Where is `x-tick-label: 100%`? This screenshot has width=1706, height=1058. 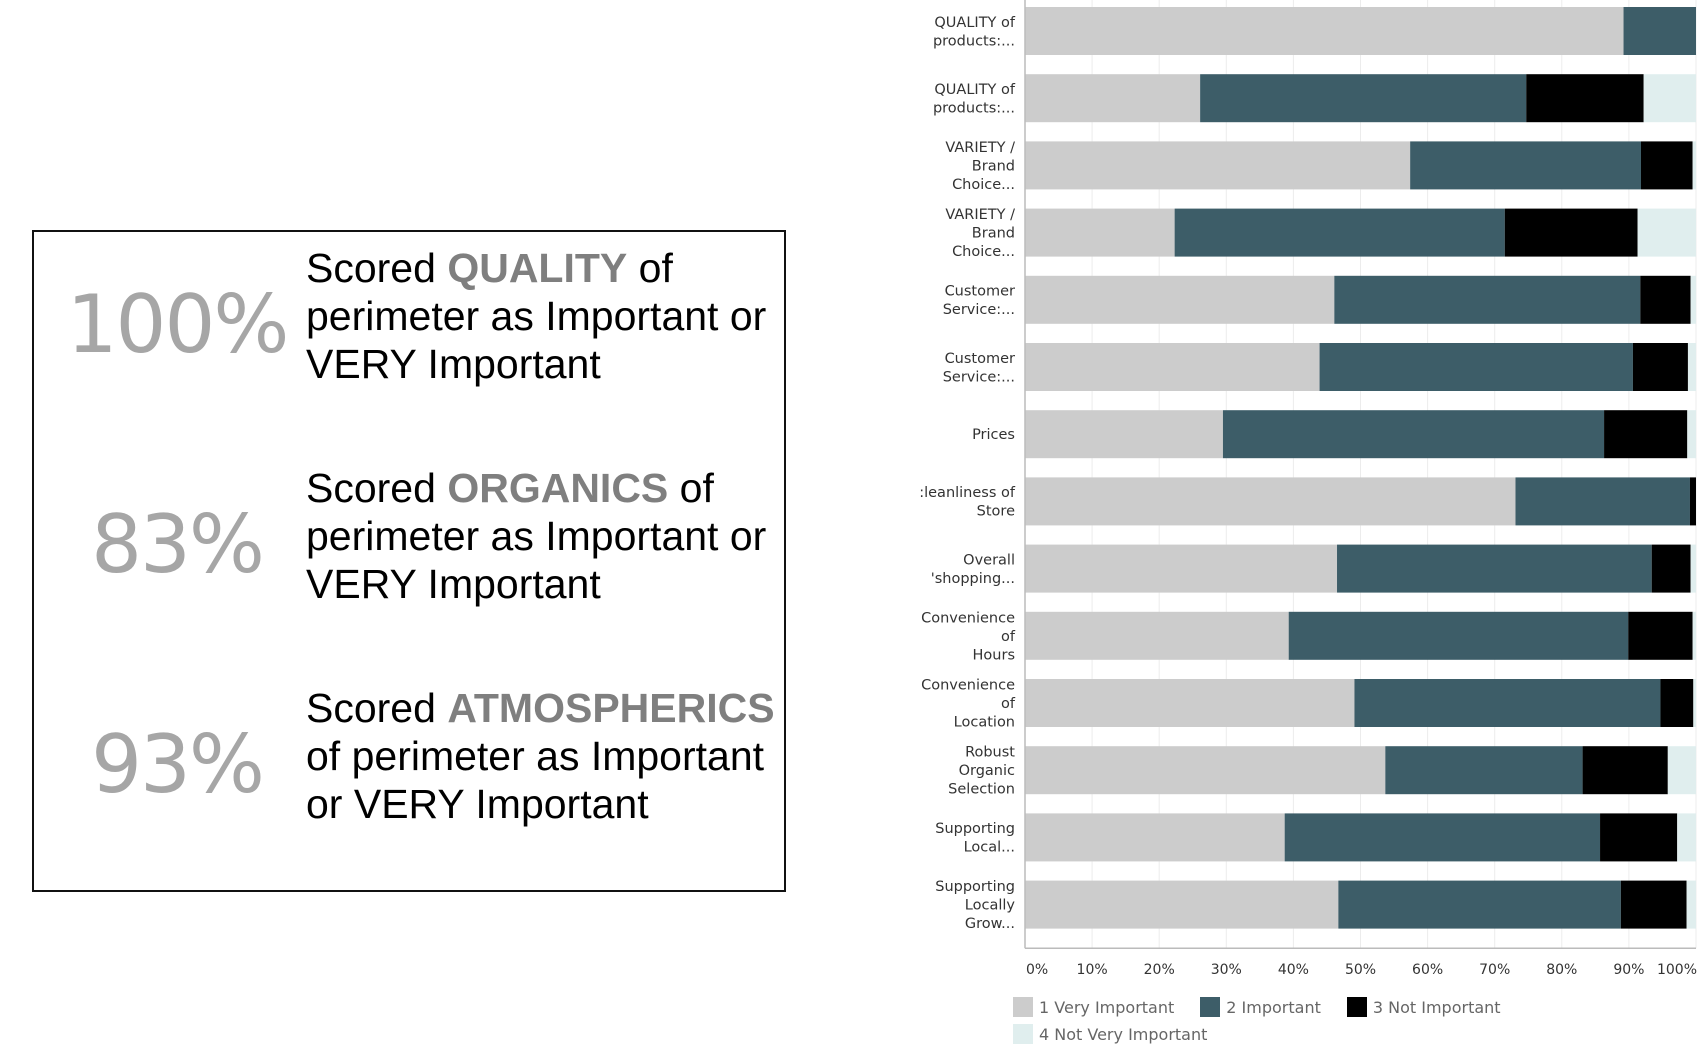 x-tick-label: 100% is located at coordinates (1677, 970).